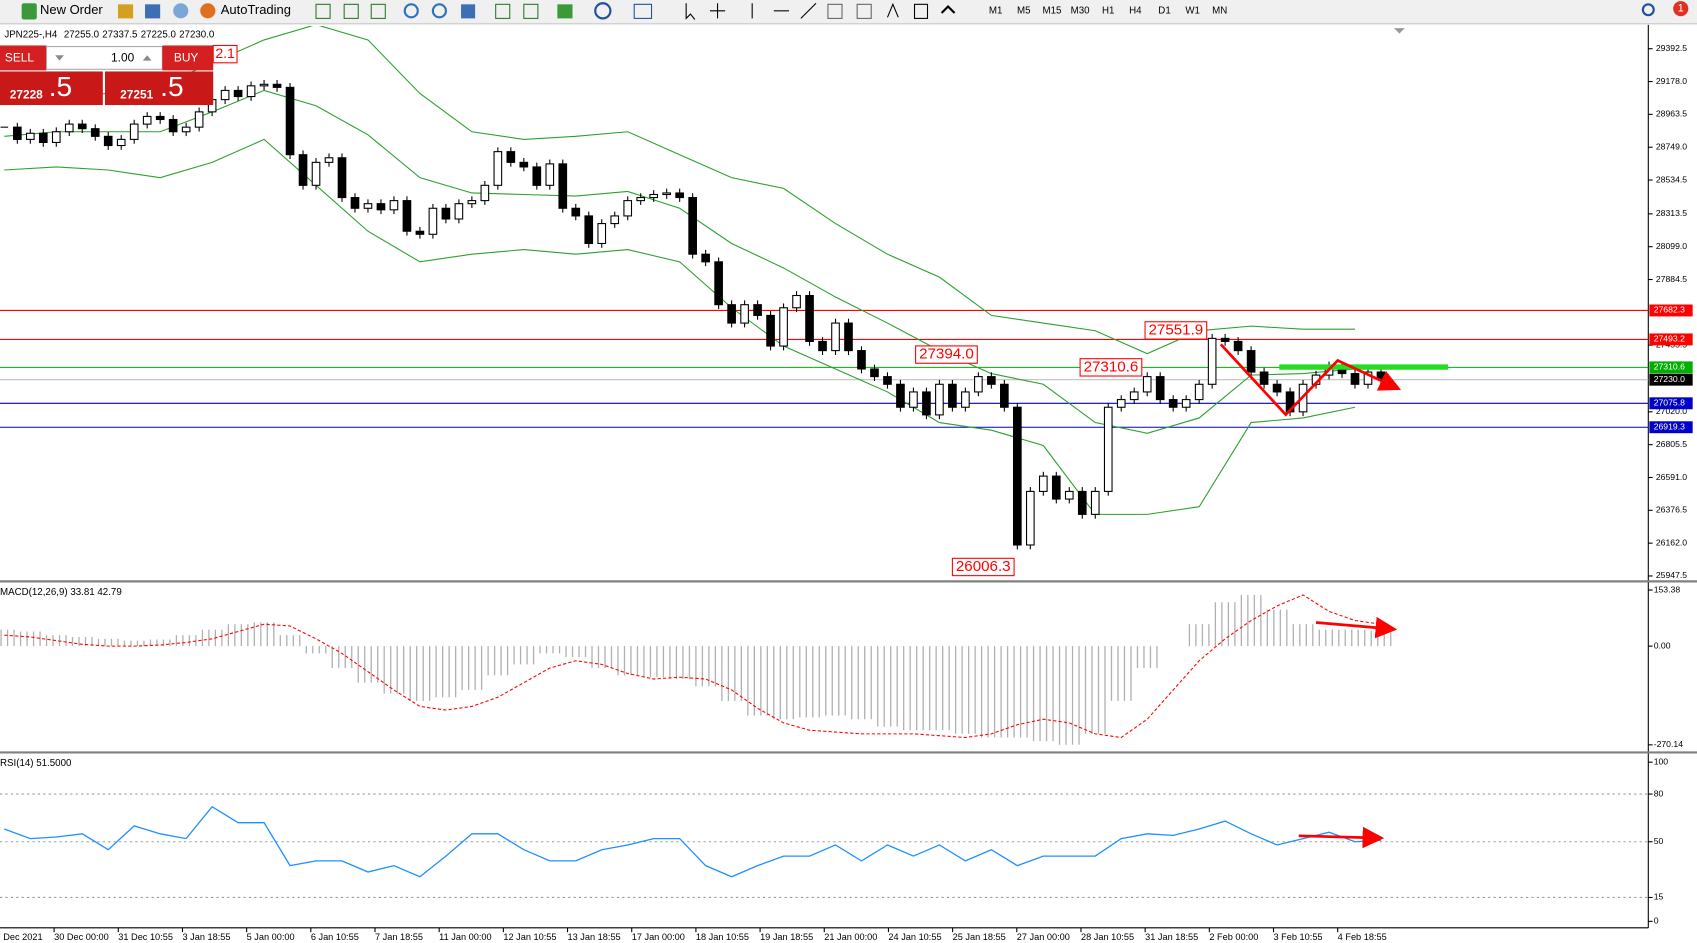  Describe the element at coordinates (996, 10) in the screenshot. I see `timeframe-button: M1` at that location.